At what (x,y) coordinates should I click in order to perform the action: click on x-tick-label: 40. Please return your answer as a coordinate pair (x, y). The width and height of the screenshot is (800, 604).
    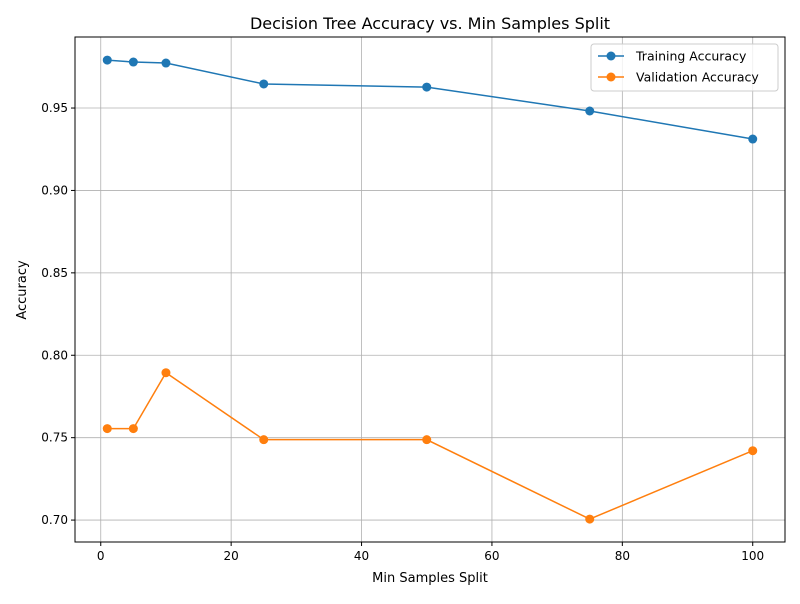
    Looking at the image, I should click on (361, 556).